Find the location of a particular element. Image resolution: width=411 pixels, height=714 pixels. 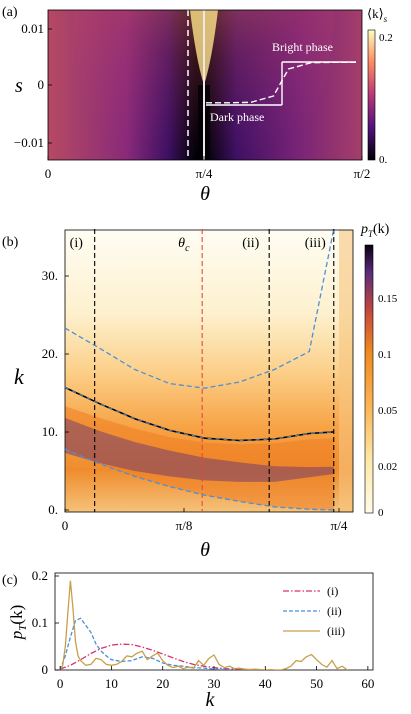

panel-a-label: (a) is located at coordinates (10, 12).